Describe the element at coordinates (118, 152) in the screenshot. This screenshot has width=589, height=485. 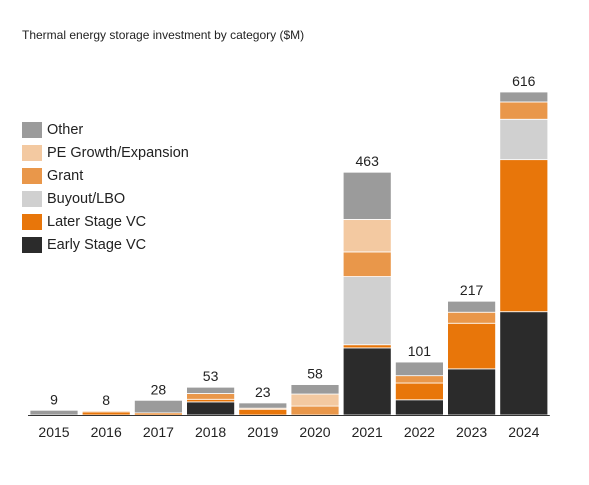
I see `legend-label-pe-growth-expansion: PE Growth/Expansion` at that location.